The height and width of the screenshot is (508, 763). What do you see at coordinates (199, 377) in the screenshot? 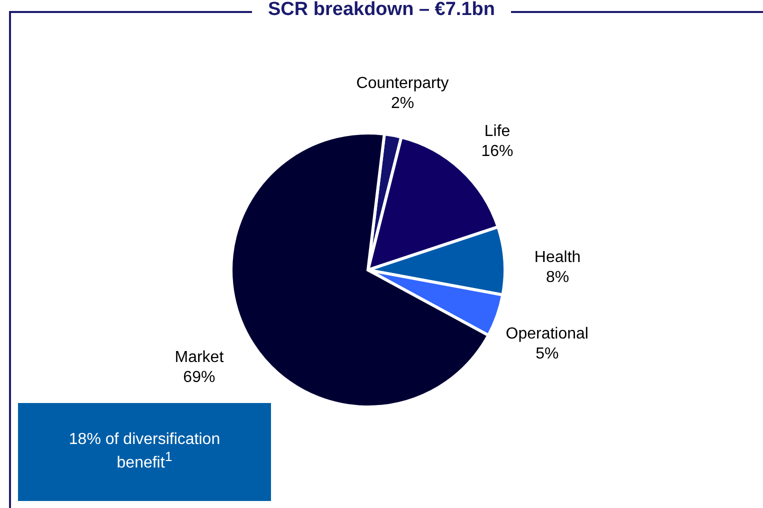
I see `data-label: 69%` at bounding box center [199, 377].